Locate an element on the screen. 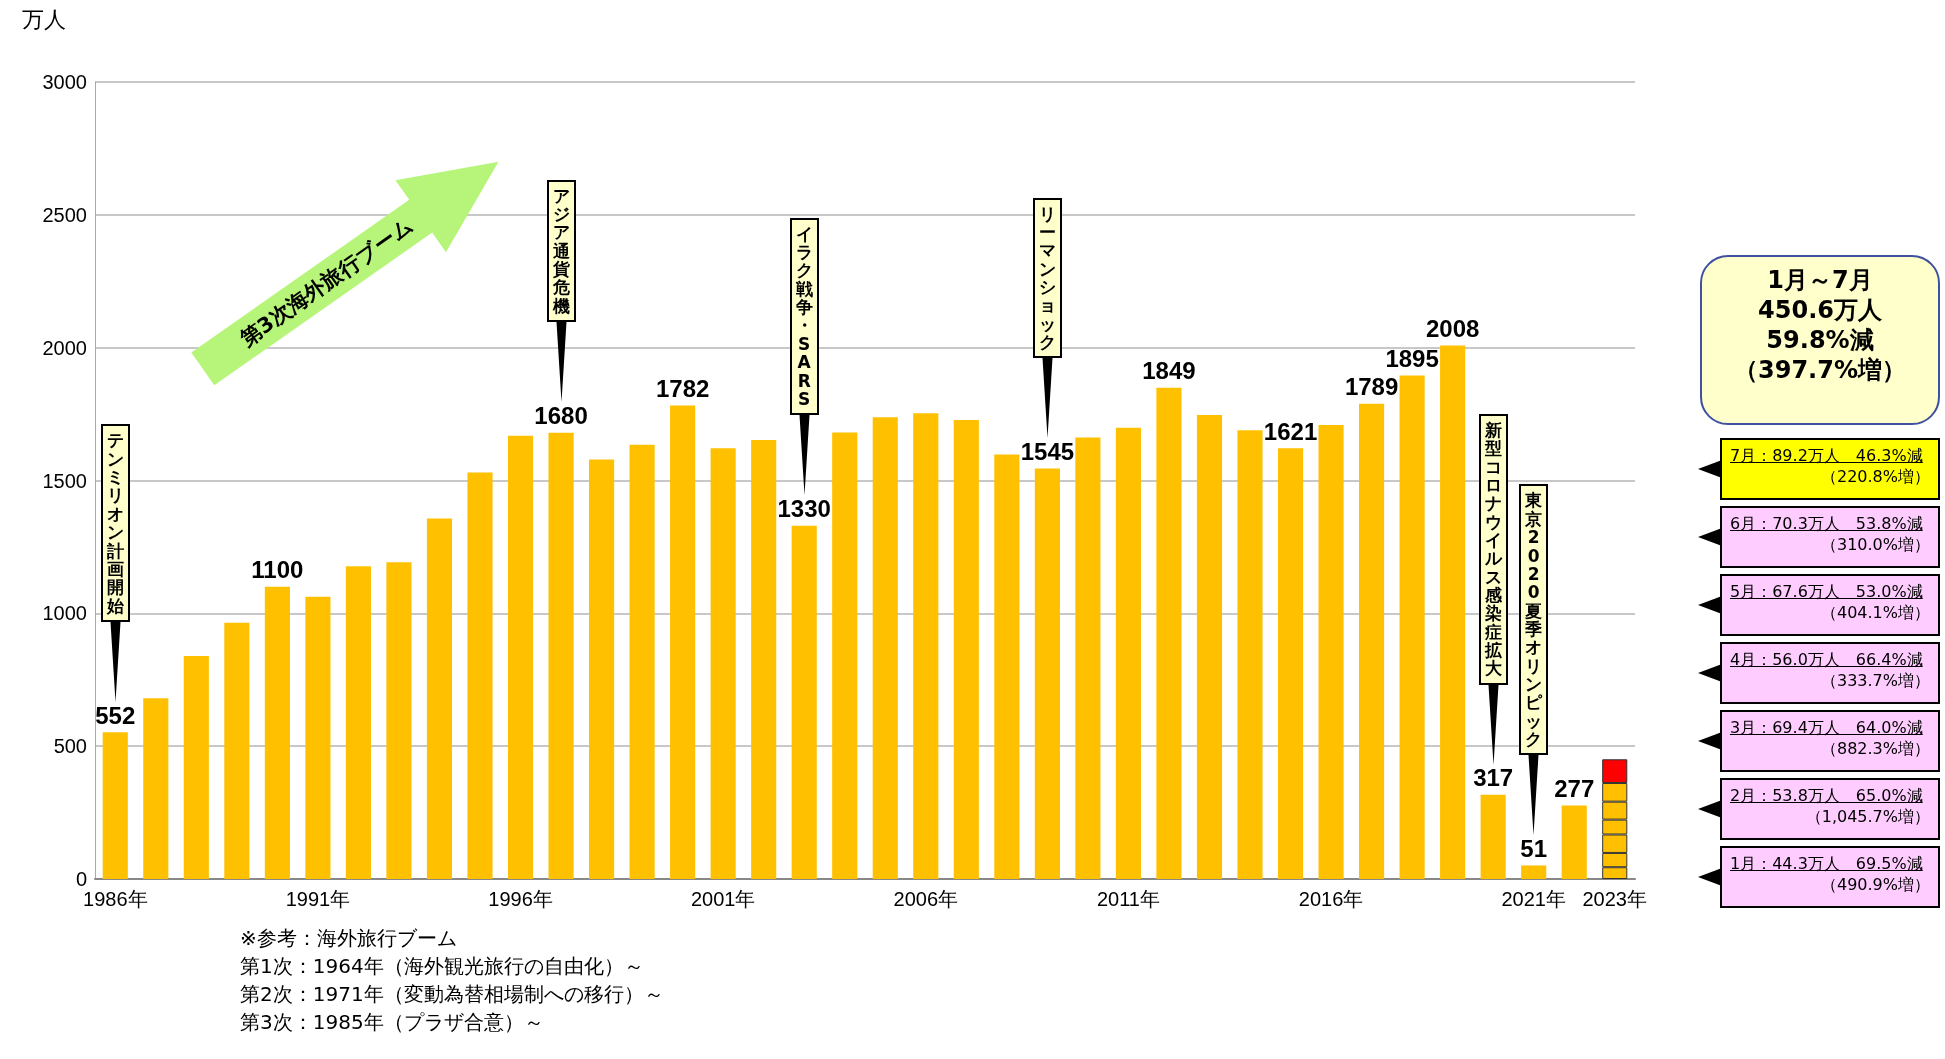 The image size is (1945, 1059). data-label: 277 is located at coordinates (1574, 788).